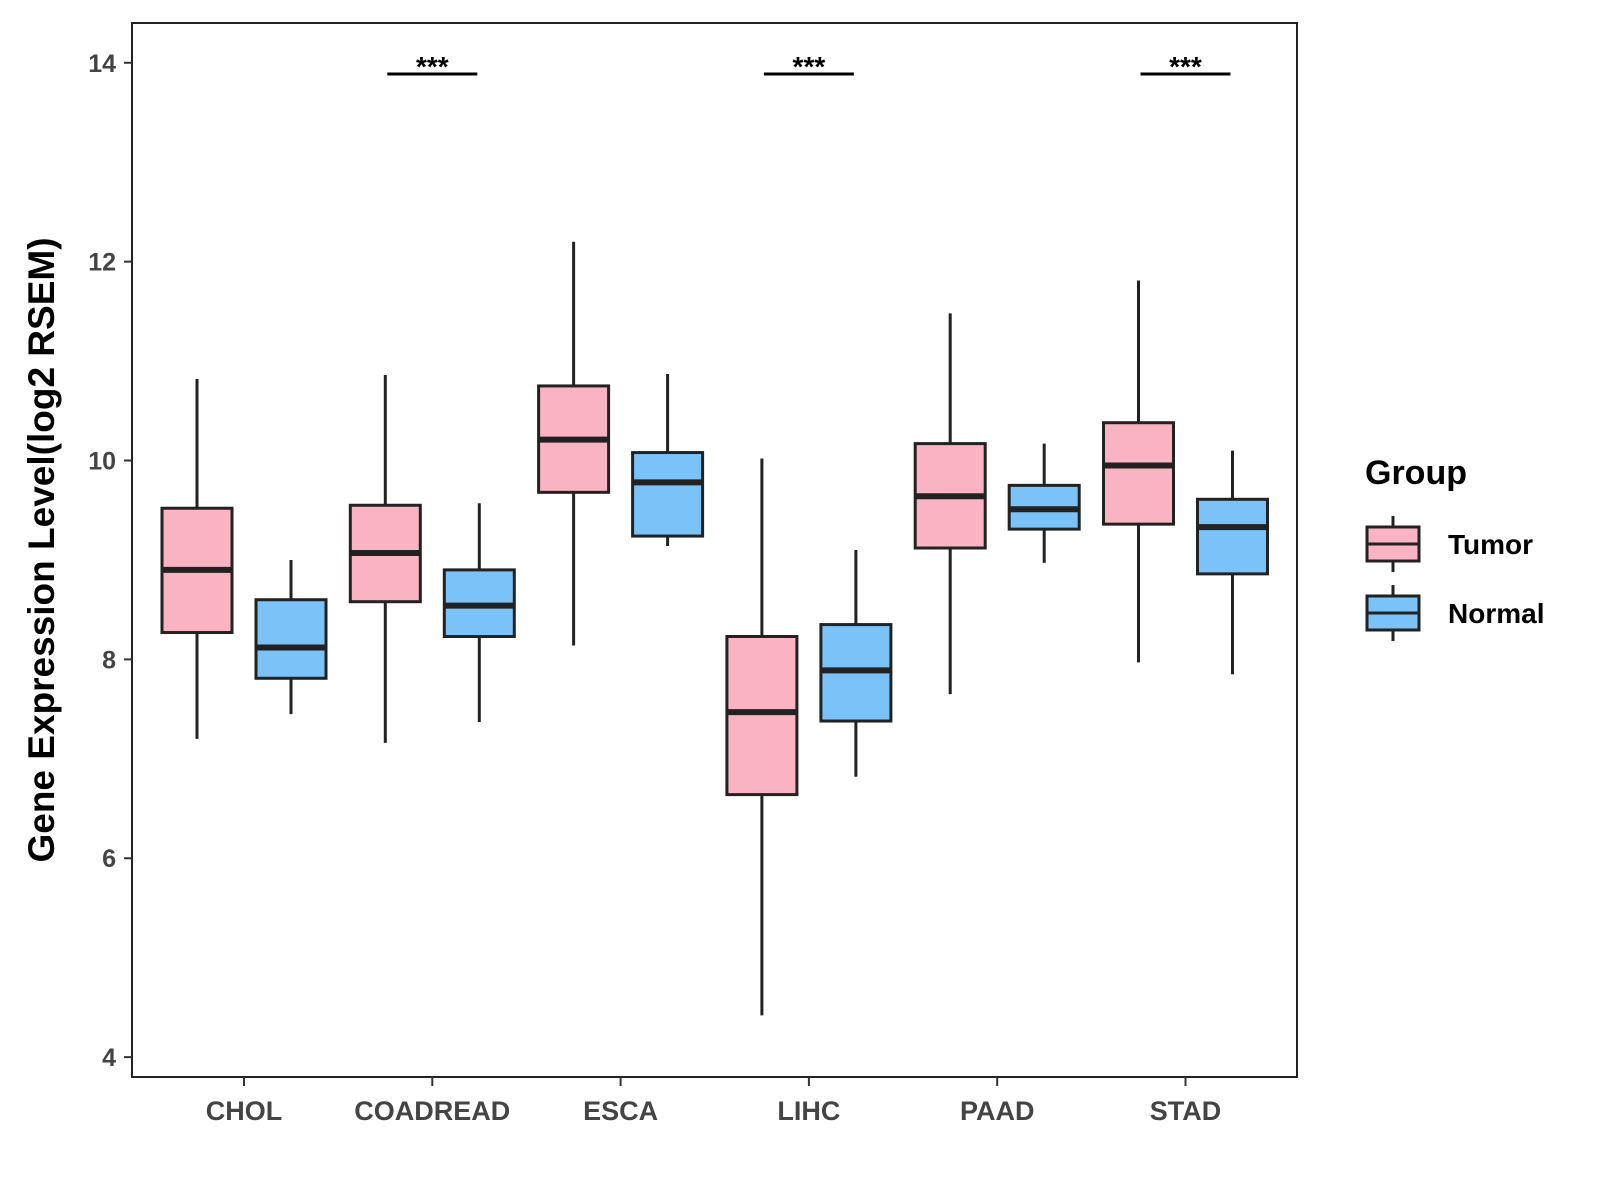 The height and width of the screenshot is (1200, 1600). Describe the element at coordinates (1496, 613) in the screenshot. I see `legend-label-normal: Normal` at that location.